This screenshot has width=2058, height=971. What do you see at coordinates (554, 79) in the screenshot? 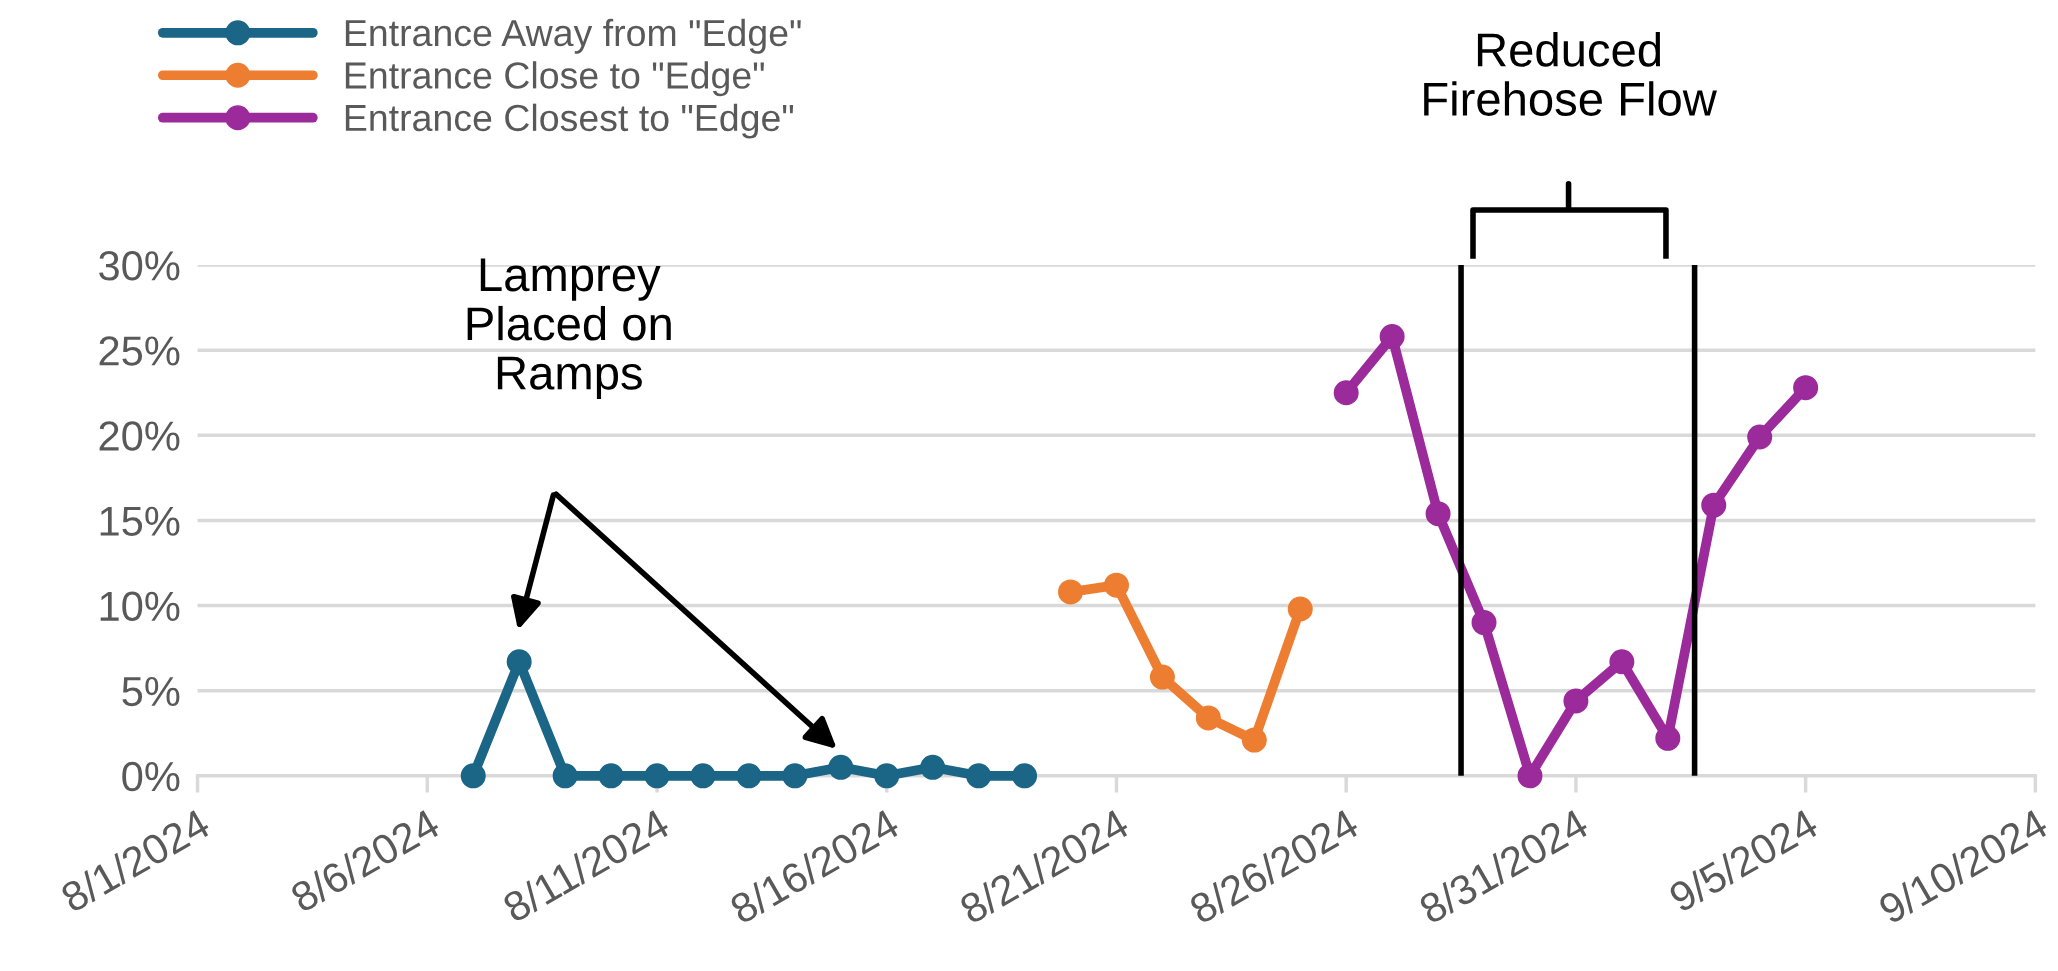
I see `legend-label: Entrance Close to "Edge"` at bounding box center [554, 79].